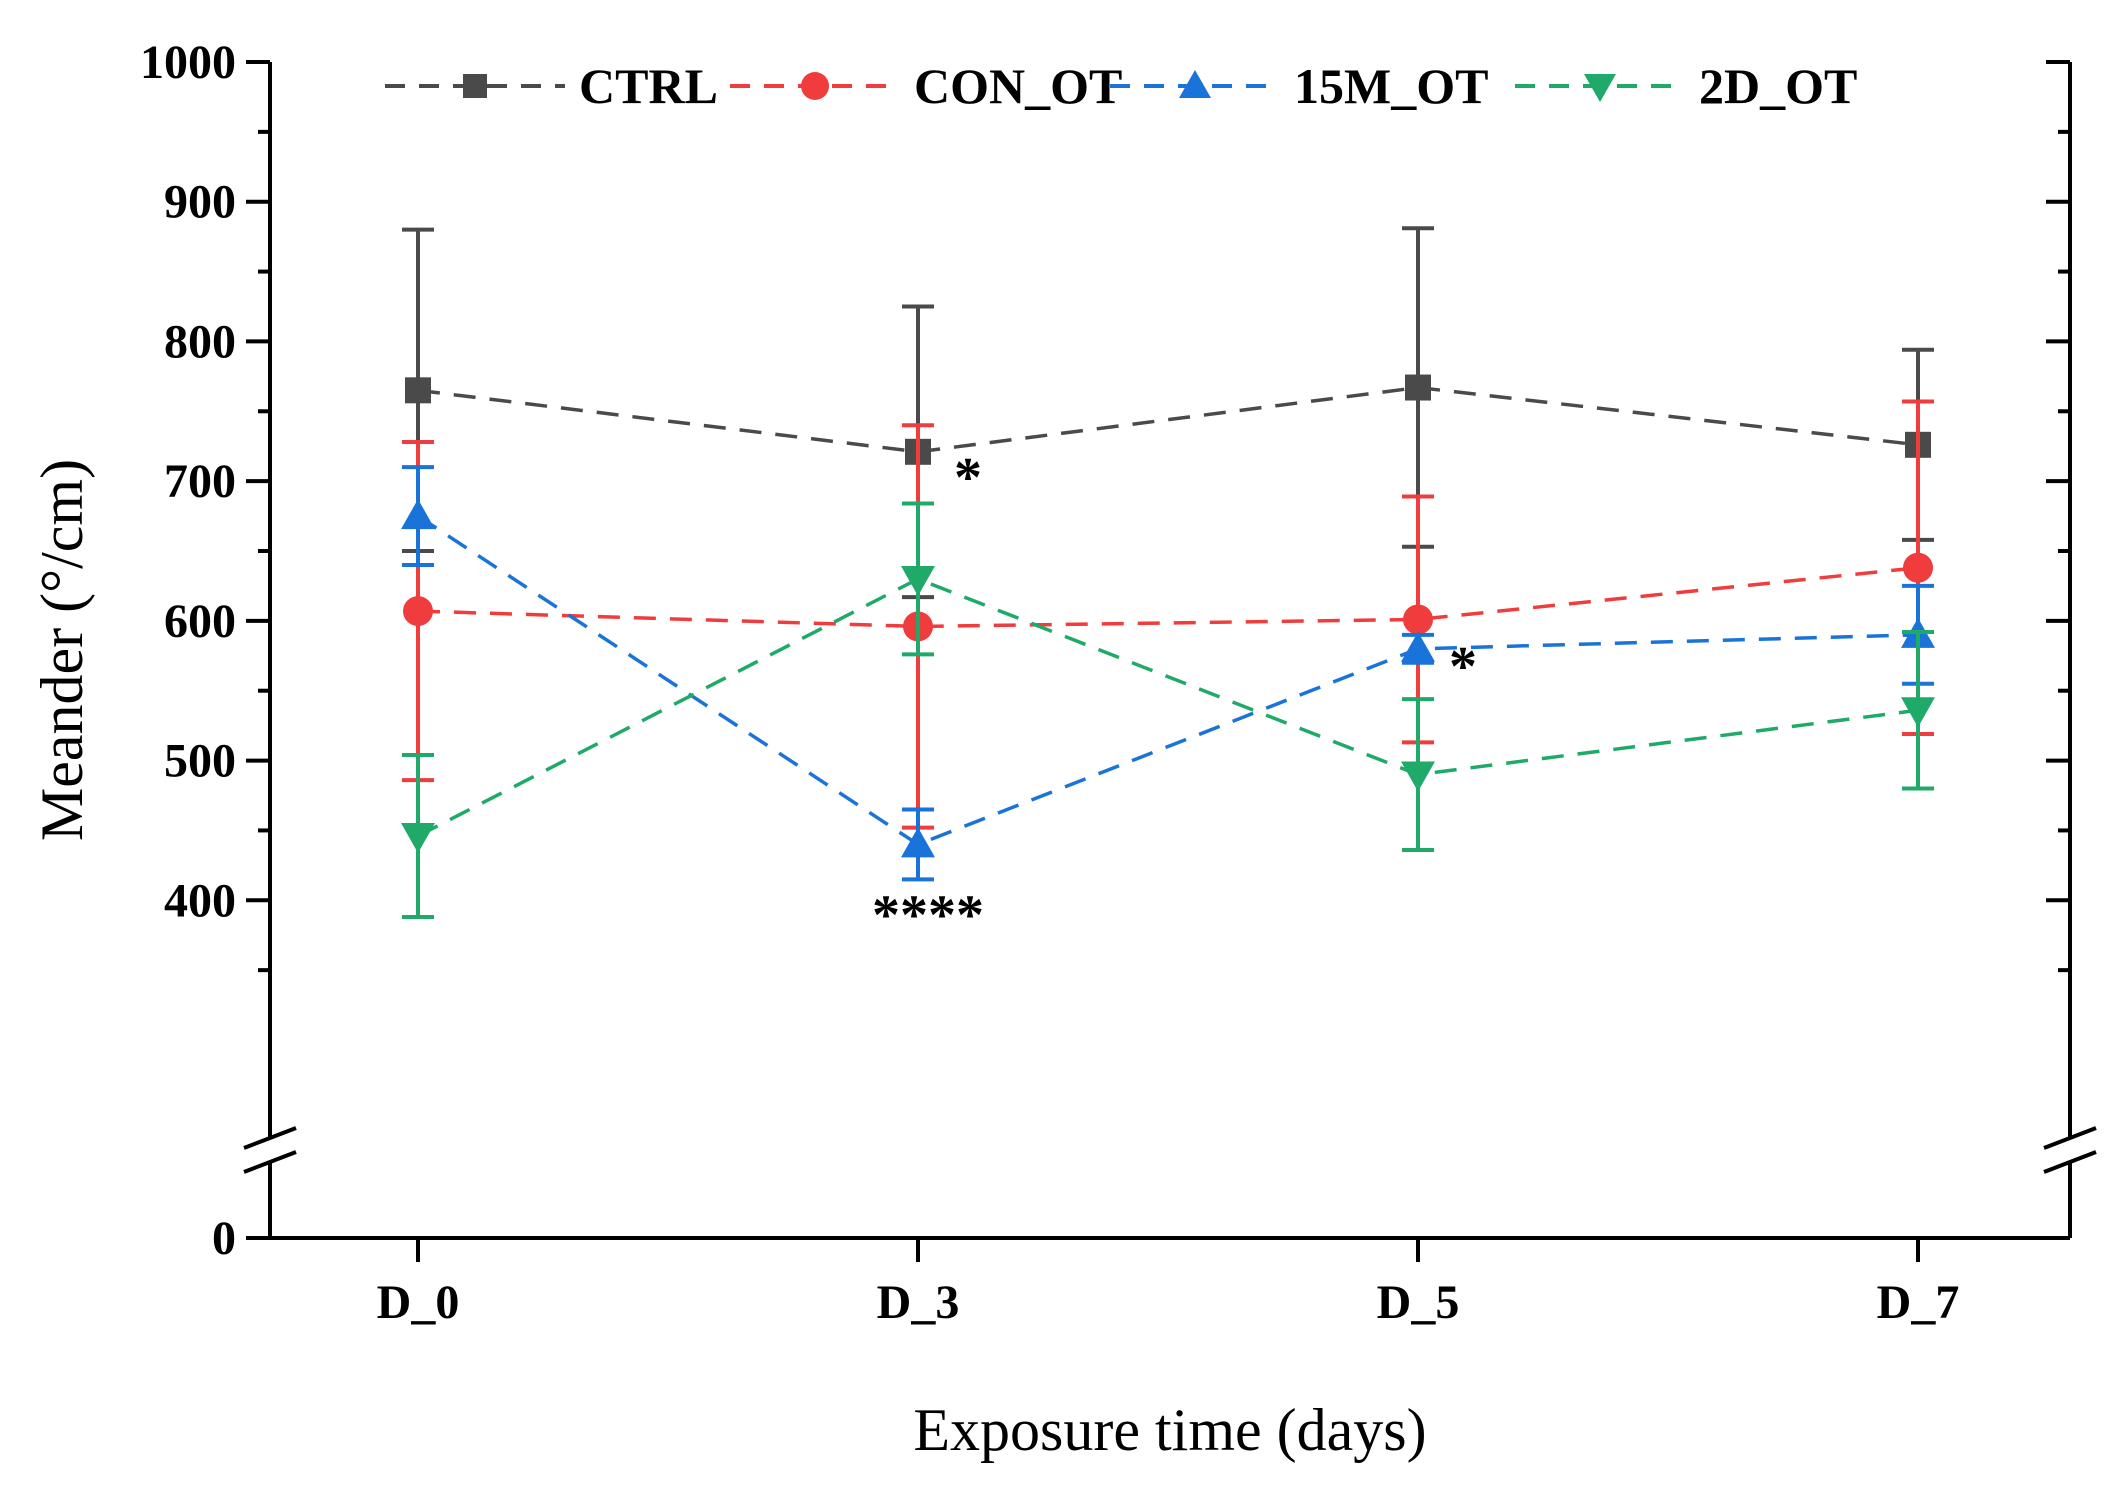 The image size is (2120, 1501). What do you see at coordinates (1686, 86) in the screenshot?
I see `legend-item: 2D_OT` at bounding box center [1686, 86].